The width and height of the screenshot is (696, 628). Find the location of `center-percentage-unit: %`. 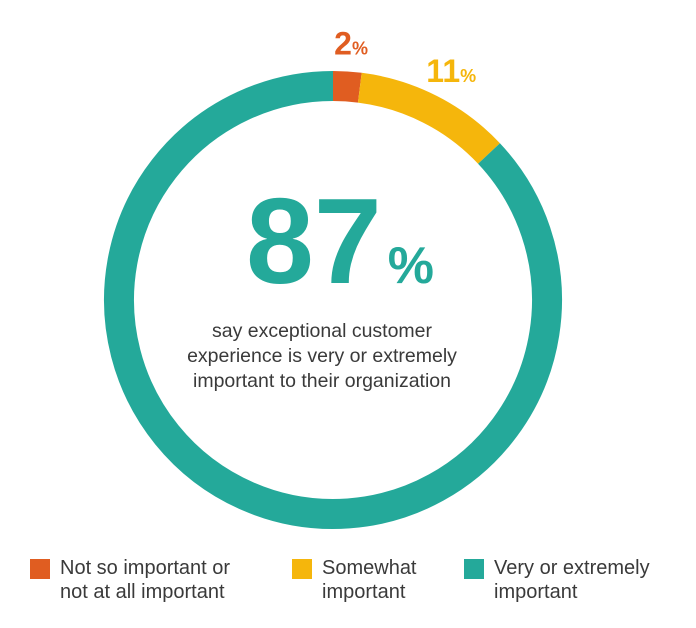

center-percentage-unit: % is located at coordinates (411, 266).